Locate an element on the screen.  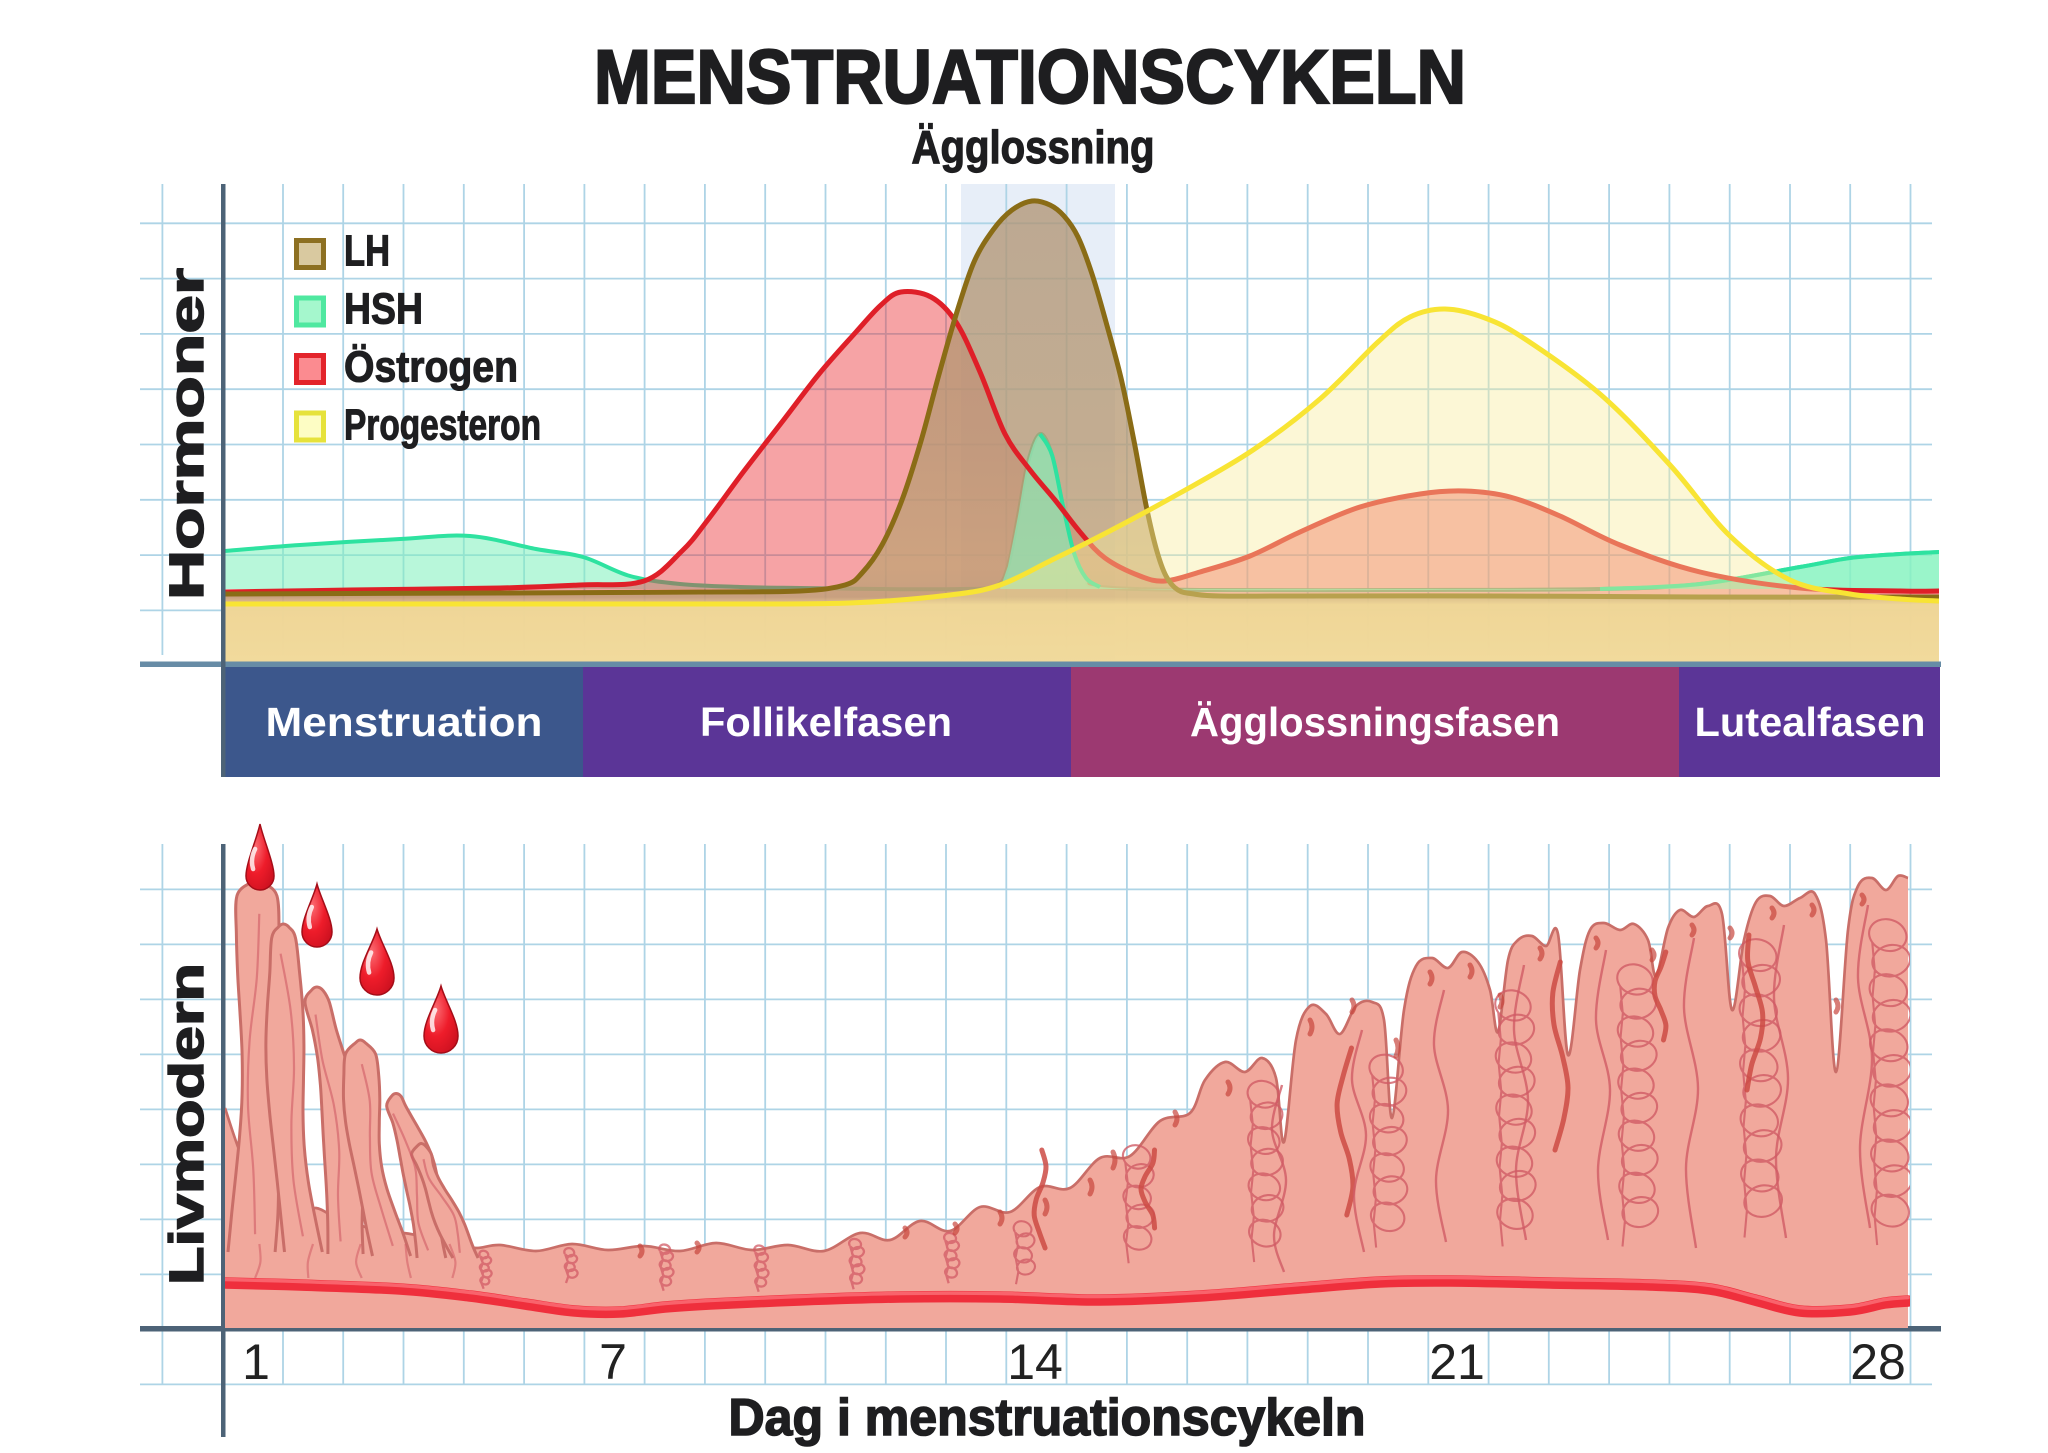
svg-text: 28 is located at coordinates (1878, 1362).